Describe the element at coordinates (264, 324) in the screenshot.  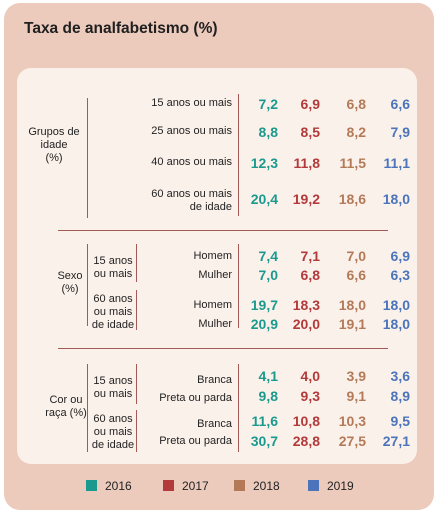
I see `value-cell: 20,9` at that location.